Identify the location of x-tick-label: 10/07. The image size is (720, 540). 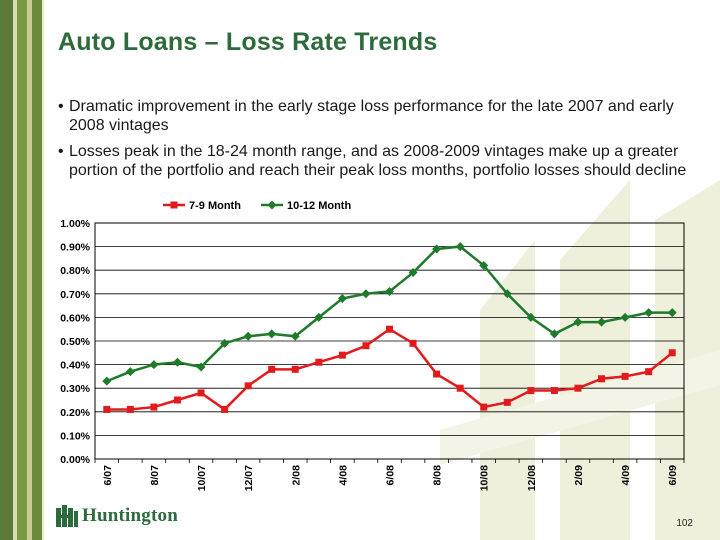
(202, 478).